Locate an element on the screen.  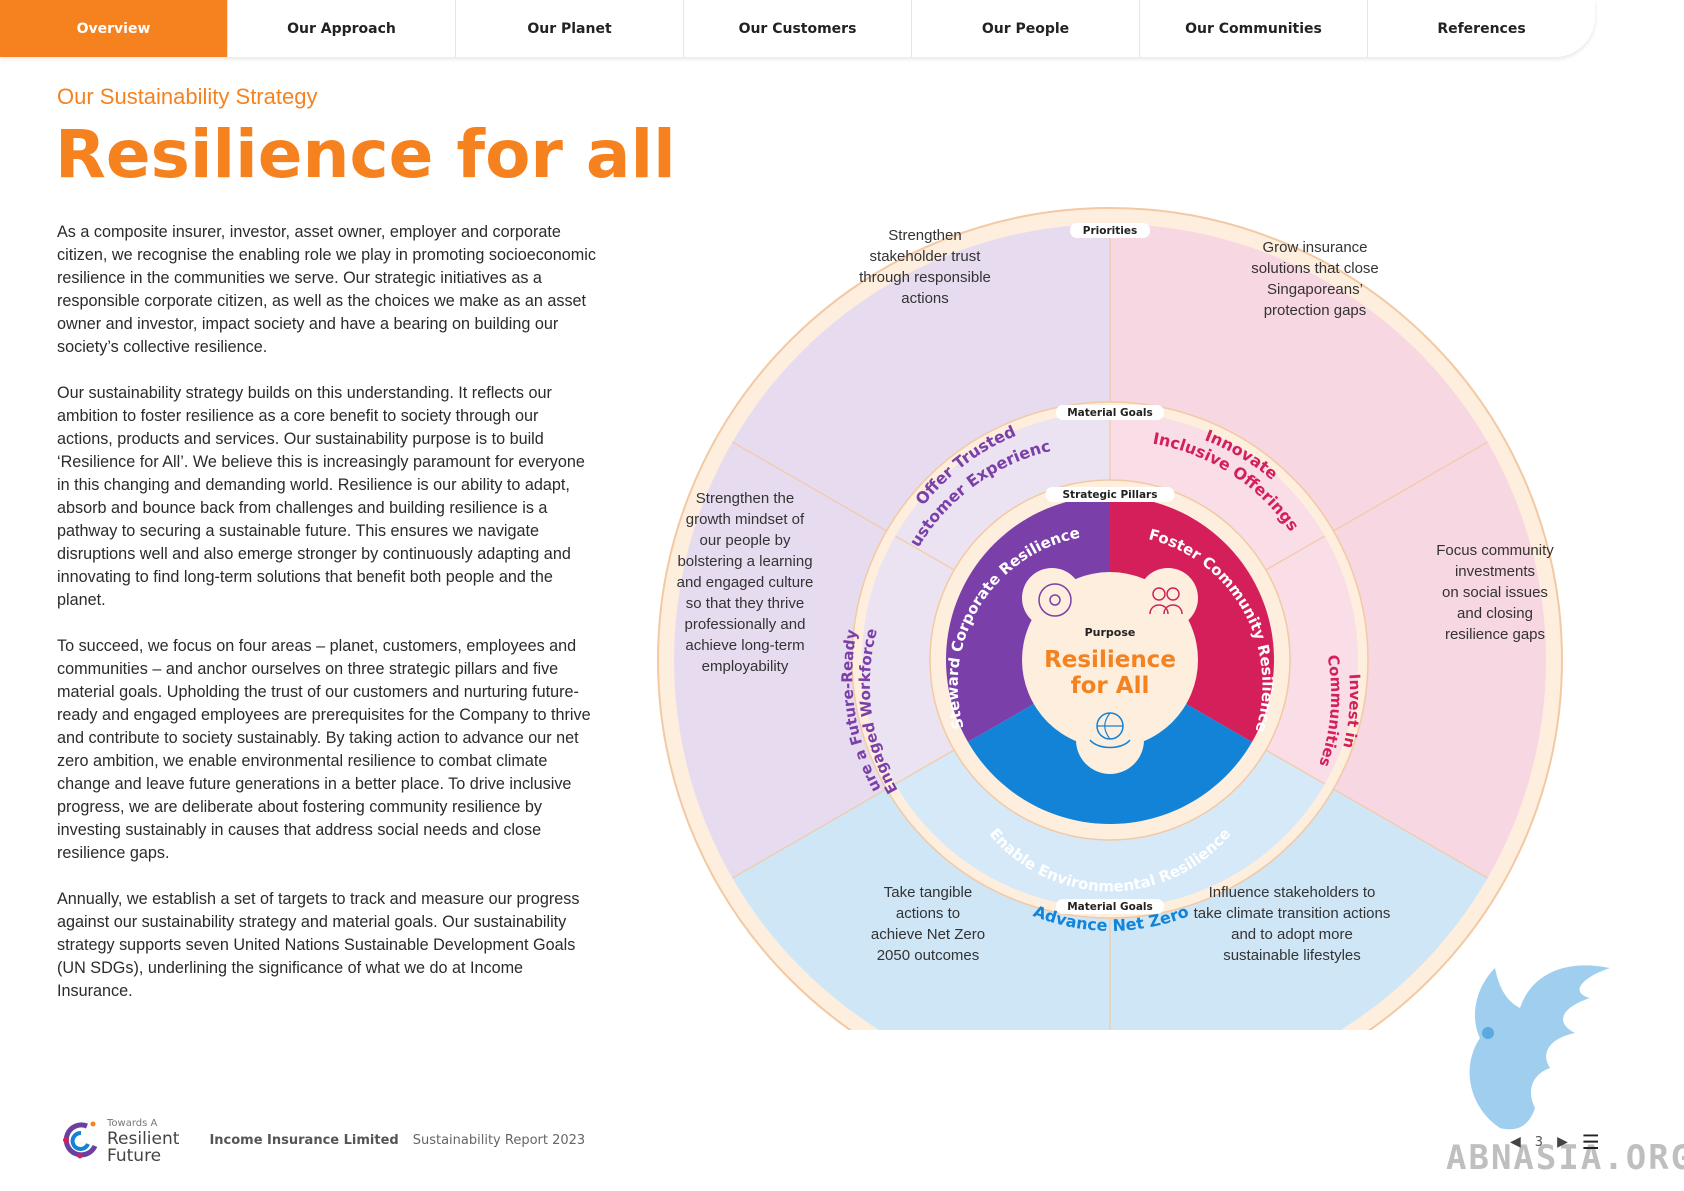
purpose-line-1: Resilience is located at coordinates (1110, 660).